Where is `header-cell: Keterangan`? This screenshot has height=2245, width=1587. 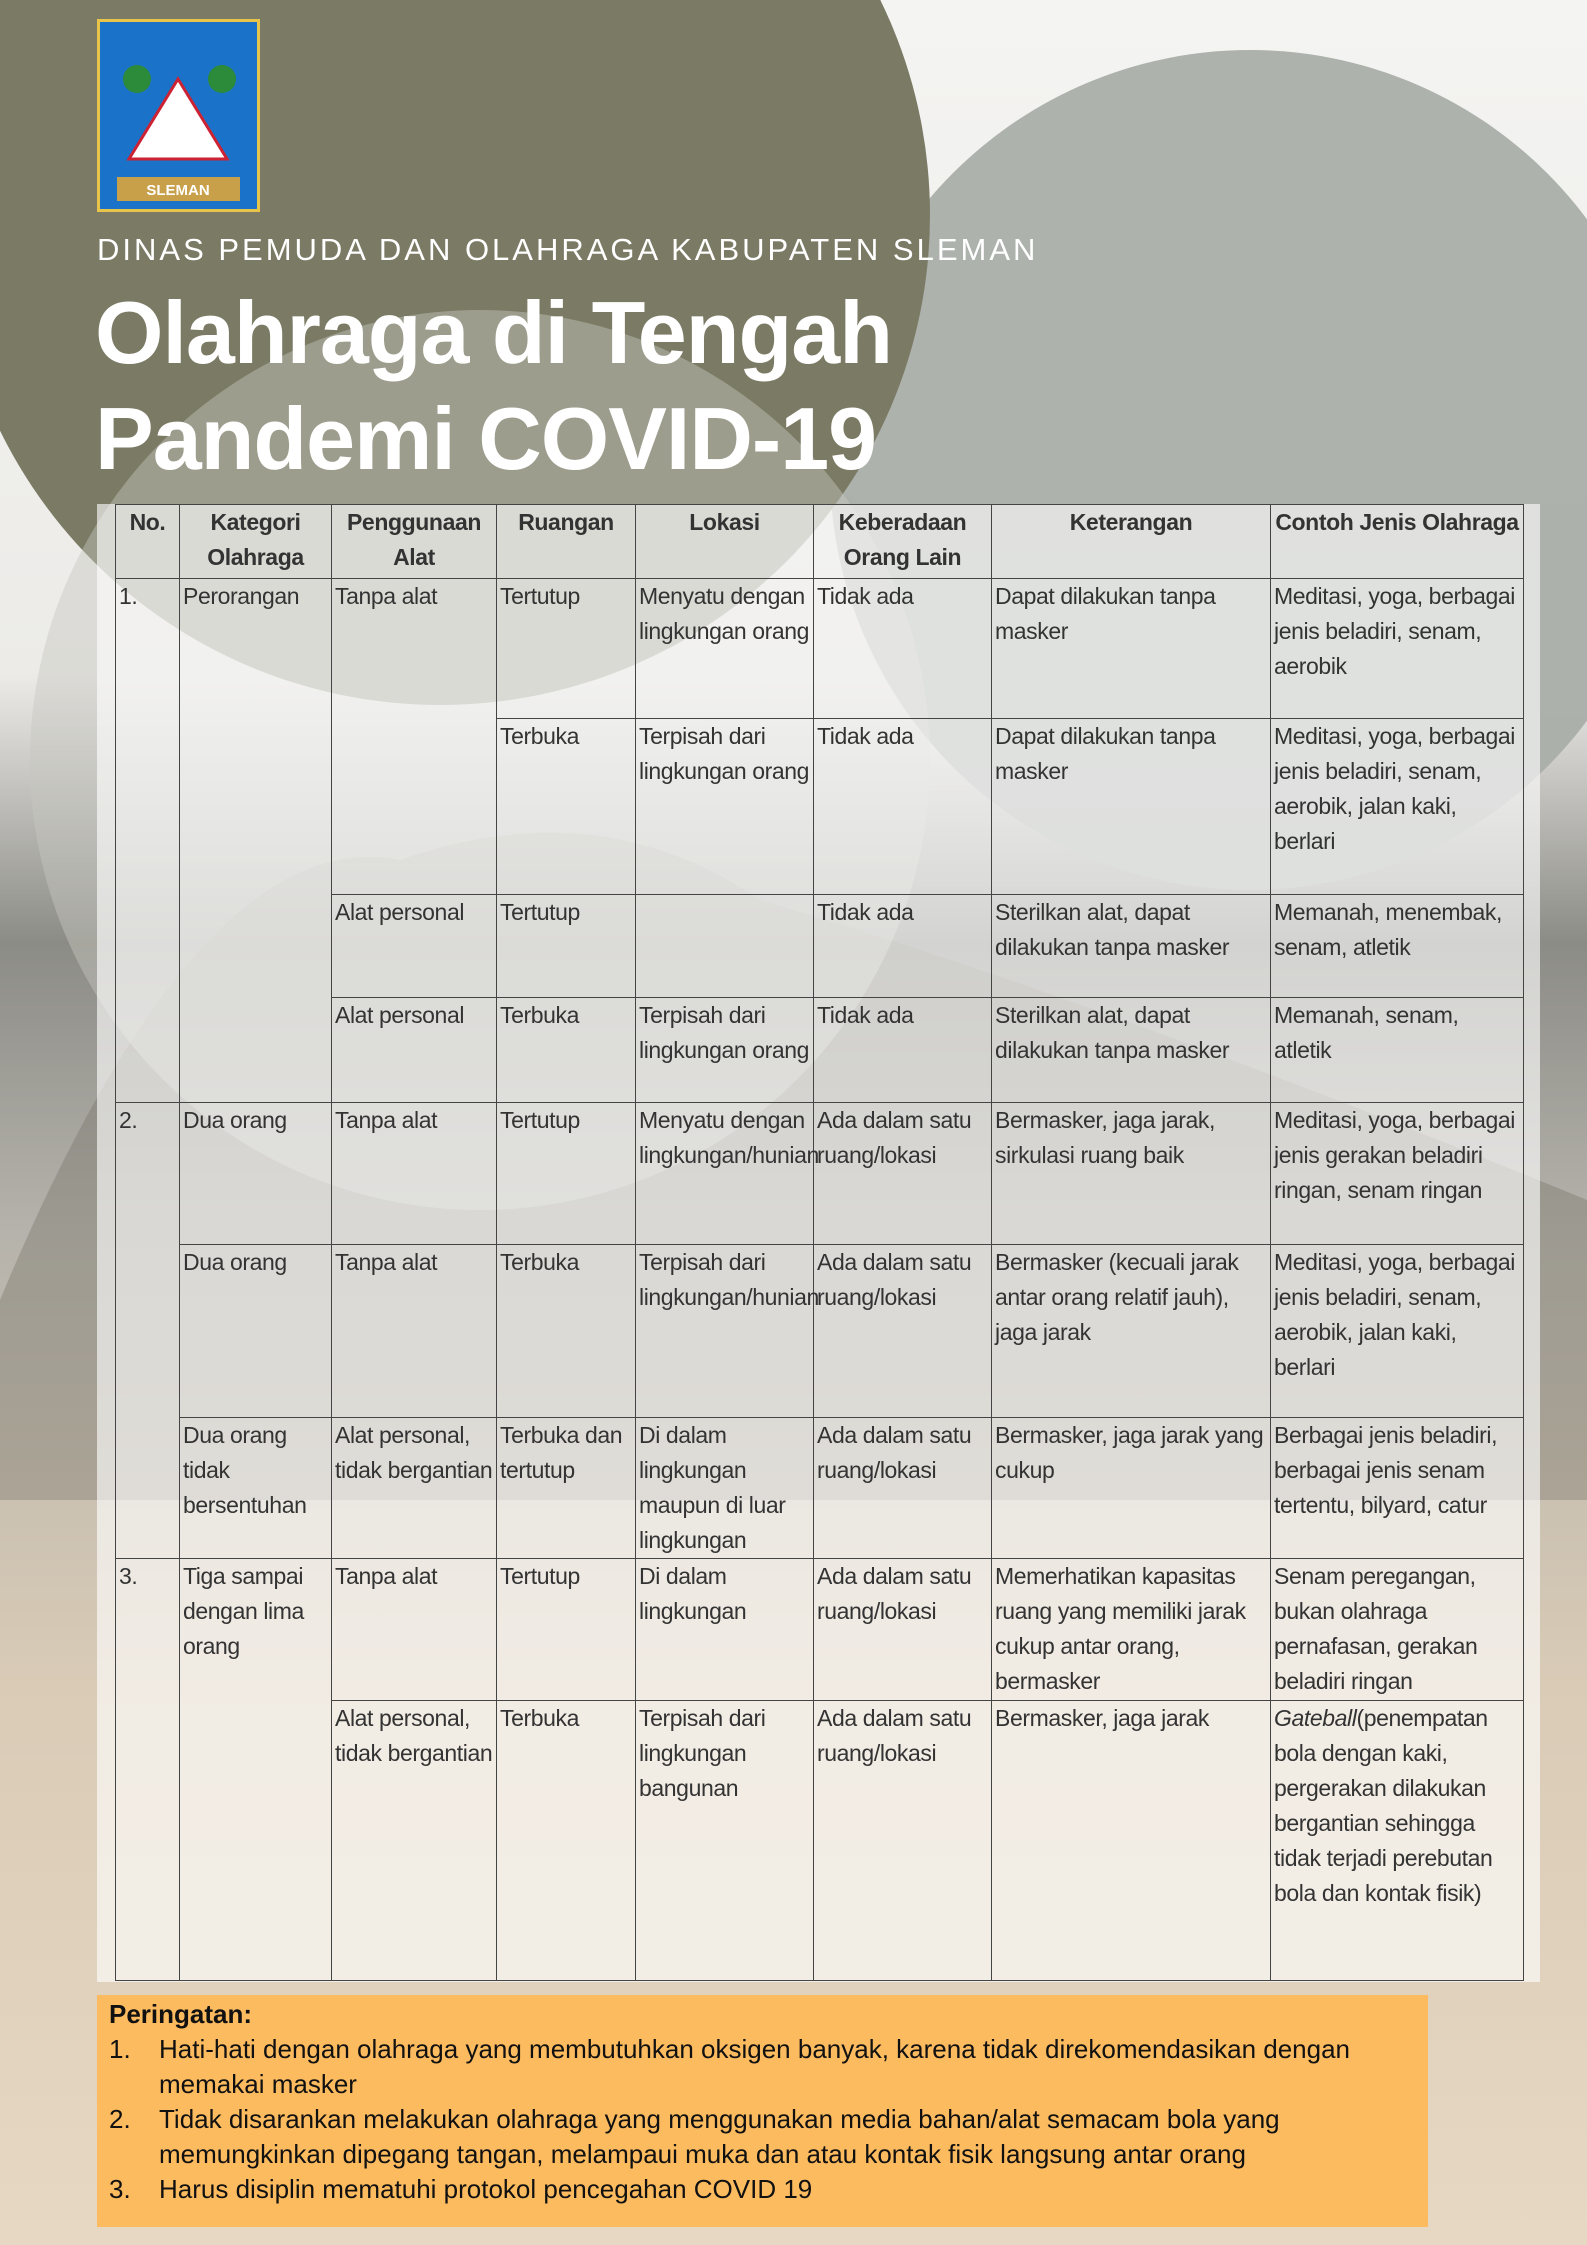
header-cell: Keterangan is located at coordinates (1131, 541).